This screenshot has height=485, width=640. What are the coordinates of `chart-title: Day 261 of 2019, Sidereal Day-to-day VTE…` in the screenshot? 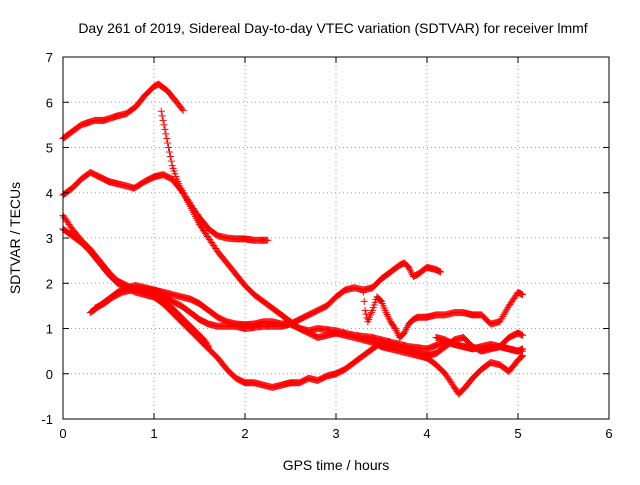 It's located at (332, 28).